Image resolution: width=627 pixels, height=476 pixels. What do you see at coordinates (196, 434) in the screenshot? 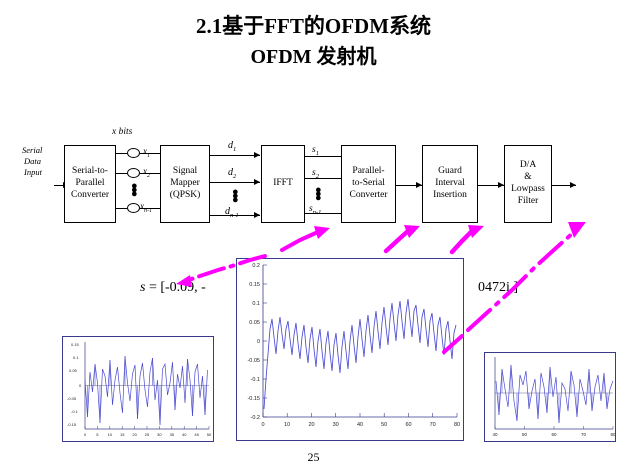
I see `svg-text: 45` at bounding box center [196, 434].